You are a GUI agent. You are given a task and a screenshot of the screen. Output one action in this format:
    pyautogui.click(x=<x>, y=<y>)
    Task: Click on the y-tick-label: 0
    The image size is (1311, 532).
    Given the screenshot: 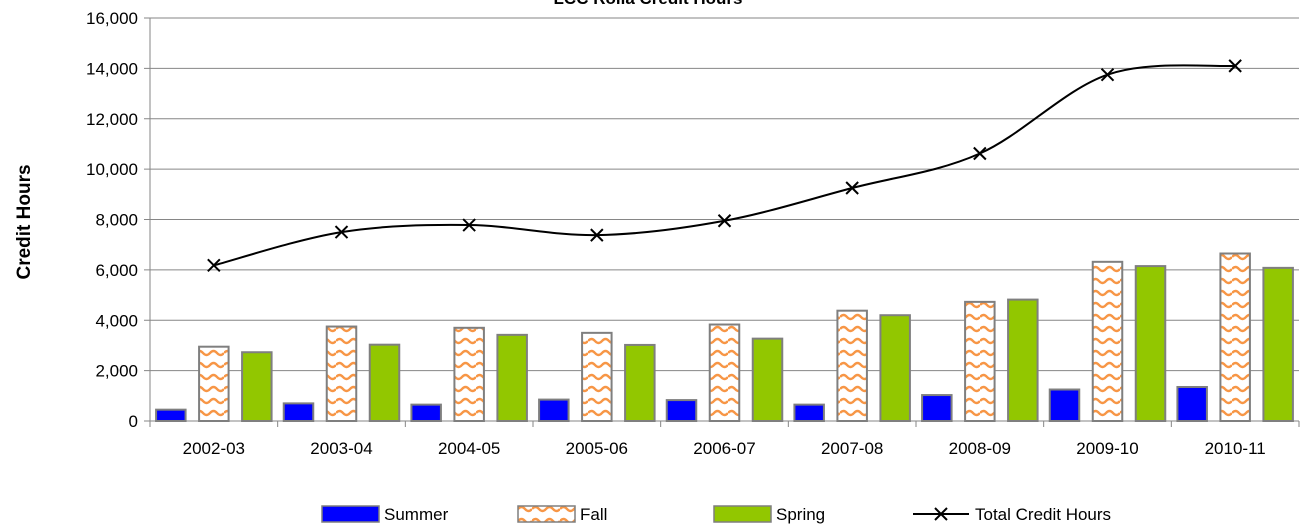 What is the action you would take?
    pyautogui.click(x=133, y=421)
    